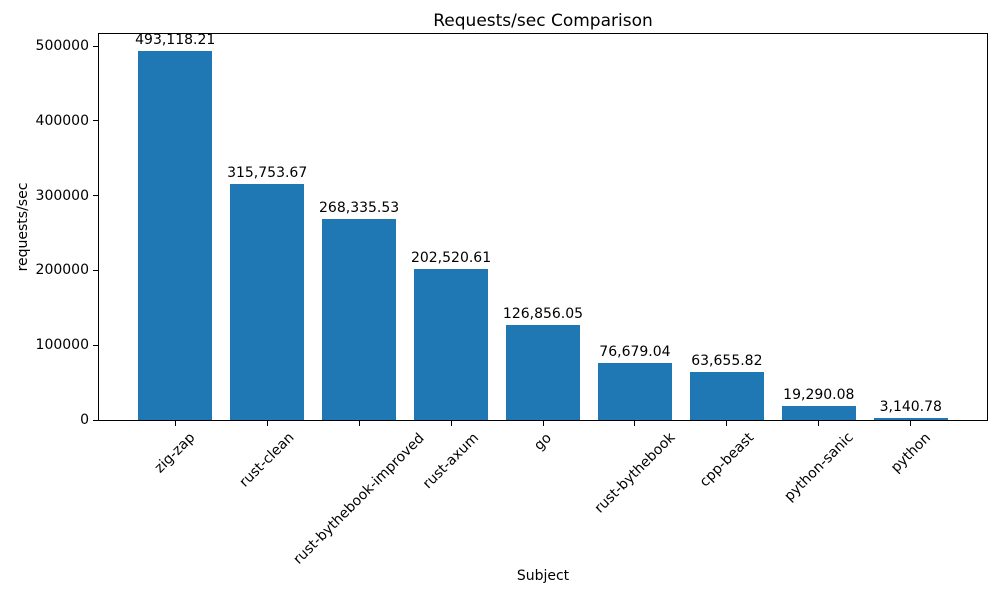 Image resolution: width=1000 pixels, height=600 pixels. Describe the element at coordinates (359, 498) in the screenshot. I see `x-tick-label: rust-bythebook-improved` at that location.